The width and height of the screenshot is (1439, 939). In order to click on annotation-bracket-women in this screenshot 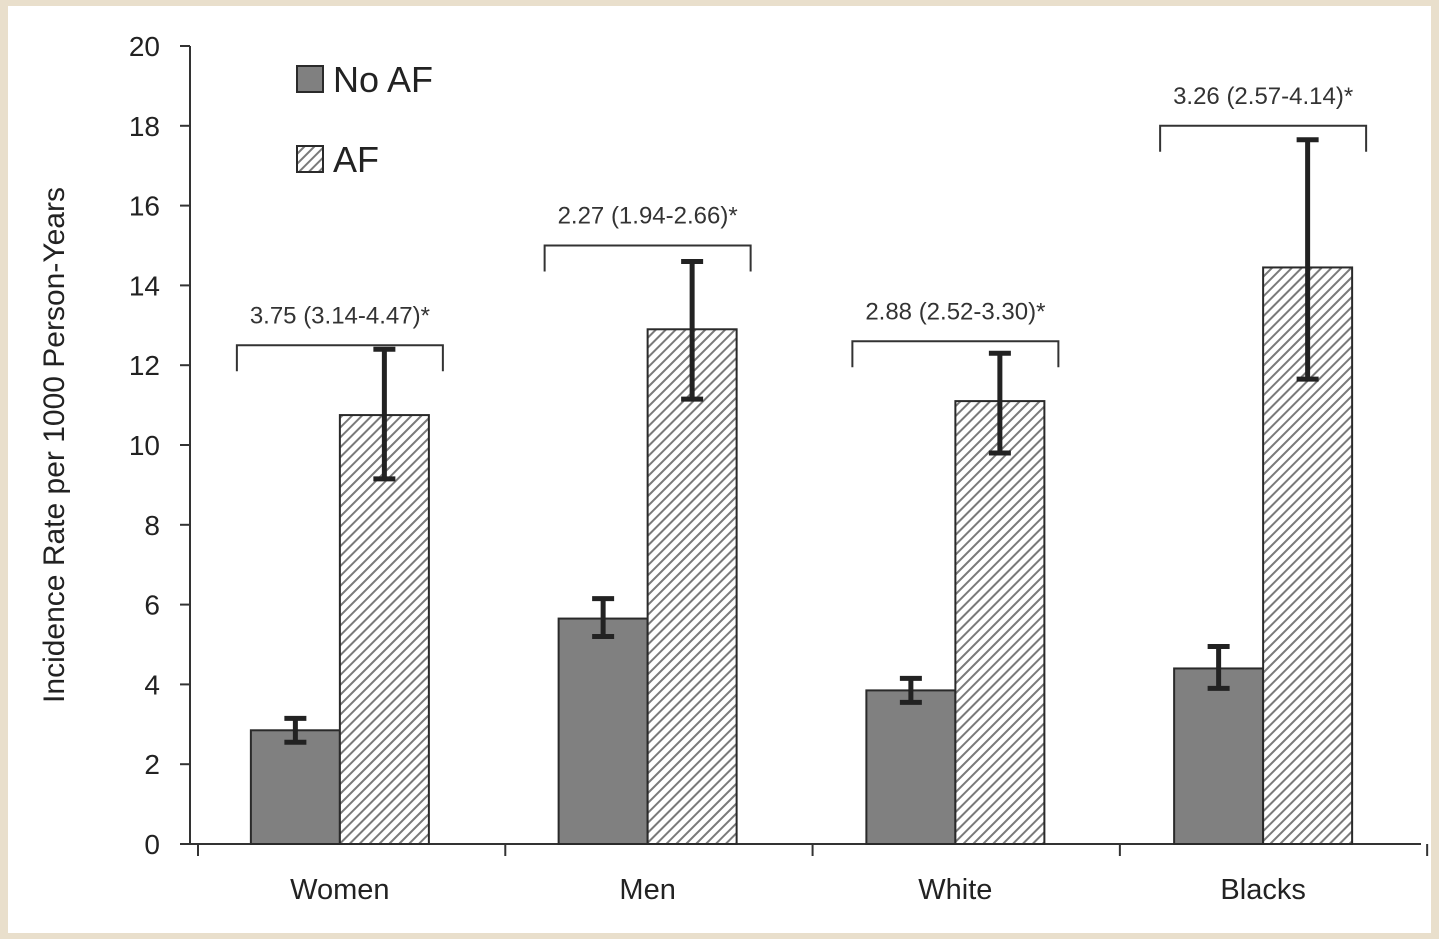, I will do `click(339, 358)`.